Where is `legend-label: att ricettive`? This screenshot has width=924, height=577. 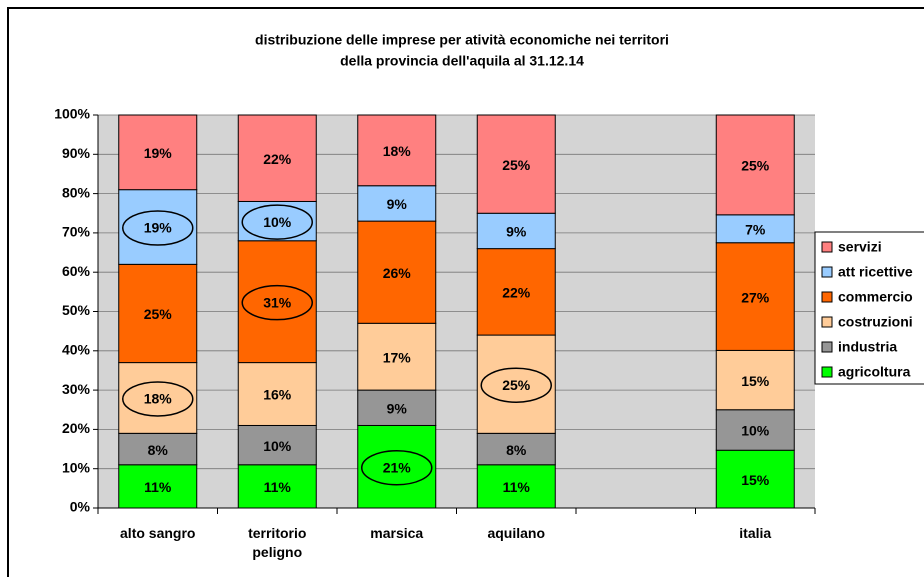
legend-label: att ricettive is located at coordinates (875, 272).